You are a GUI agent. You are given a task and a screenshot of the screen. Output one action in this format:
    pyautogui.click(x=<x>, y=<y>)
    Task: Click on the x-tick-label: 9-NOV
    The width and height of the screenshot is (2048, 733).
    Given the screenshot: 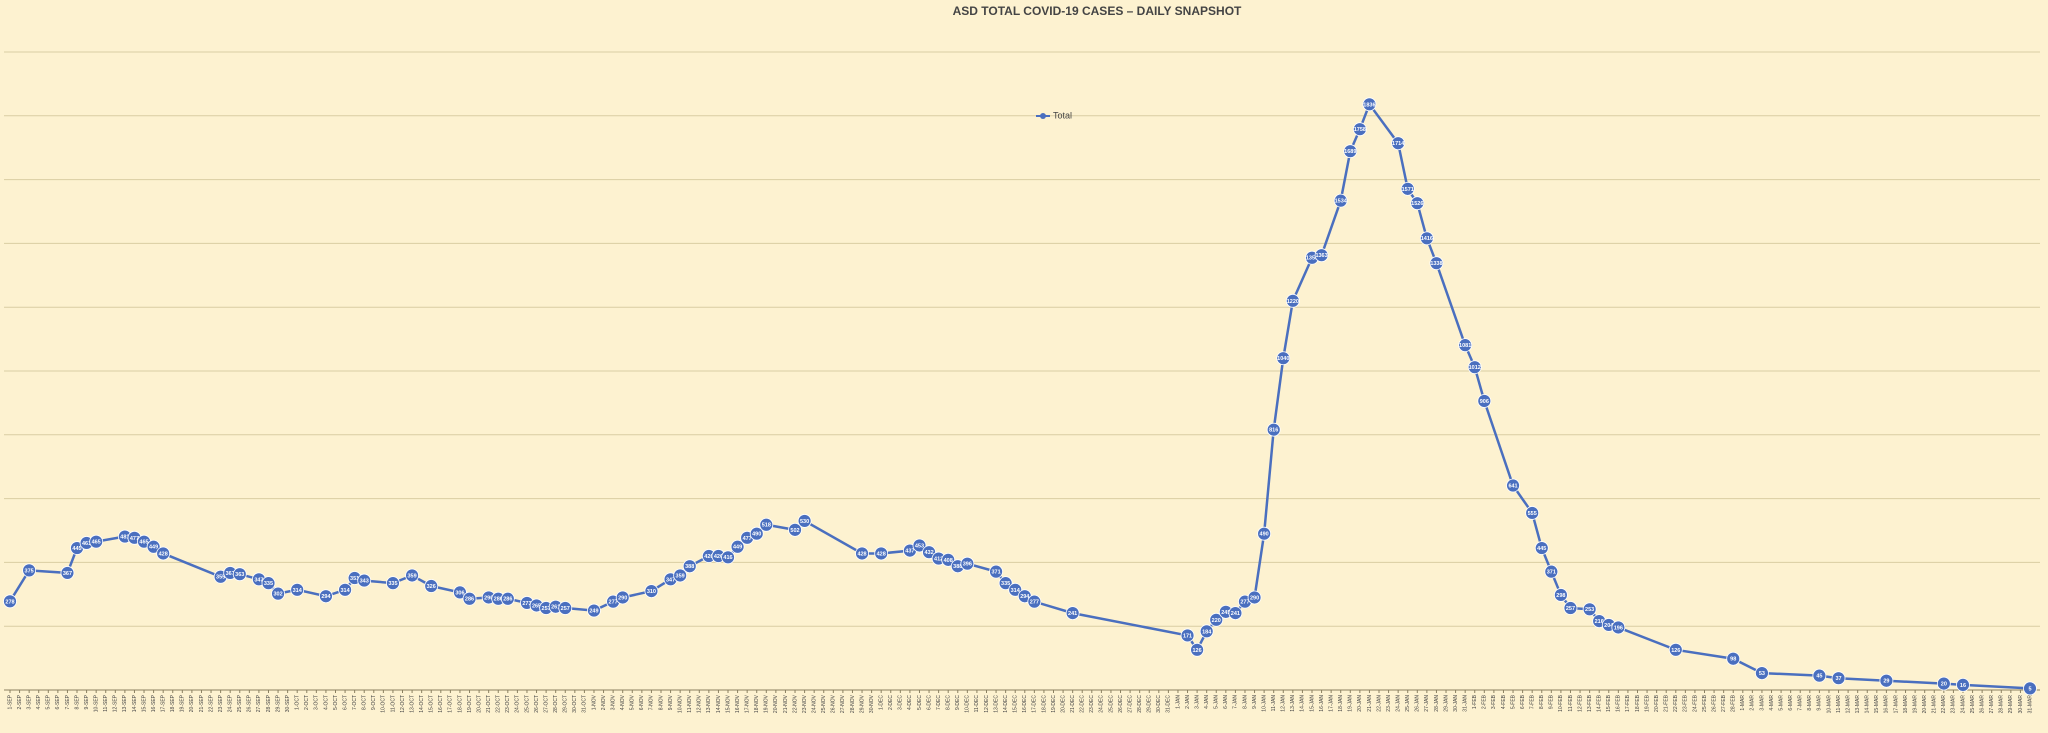 What is the action you would take?
    pyautogui.click(x=671, y=702)
    